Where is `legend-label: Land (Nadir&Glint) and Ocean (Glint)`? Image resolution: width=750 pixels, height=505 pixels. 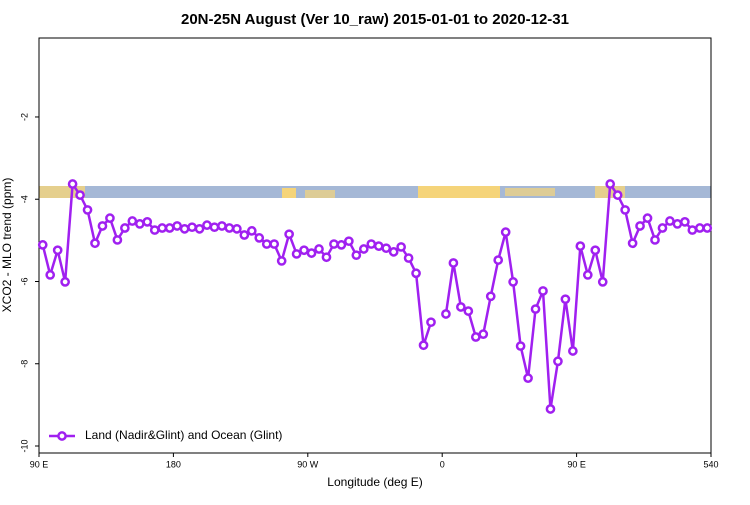 legend-label: Land (Nadir&Glint) and Ocean (Glint) is located at coordinates (183, 435).